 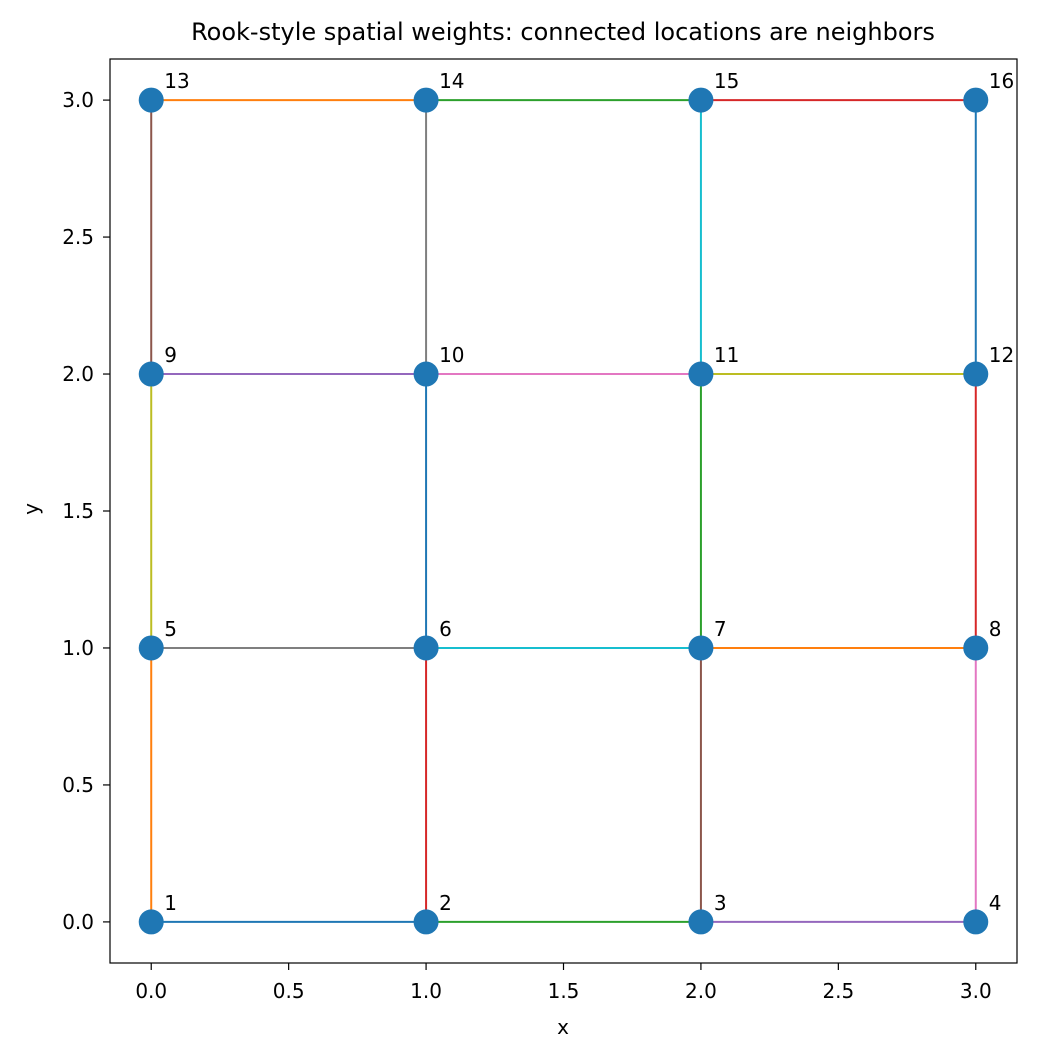 I want to click on point-label-2: 2, so click(x=445, y=903).